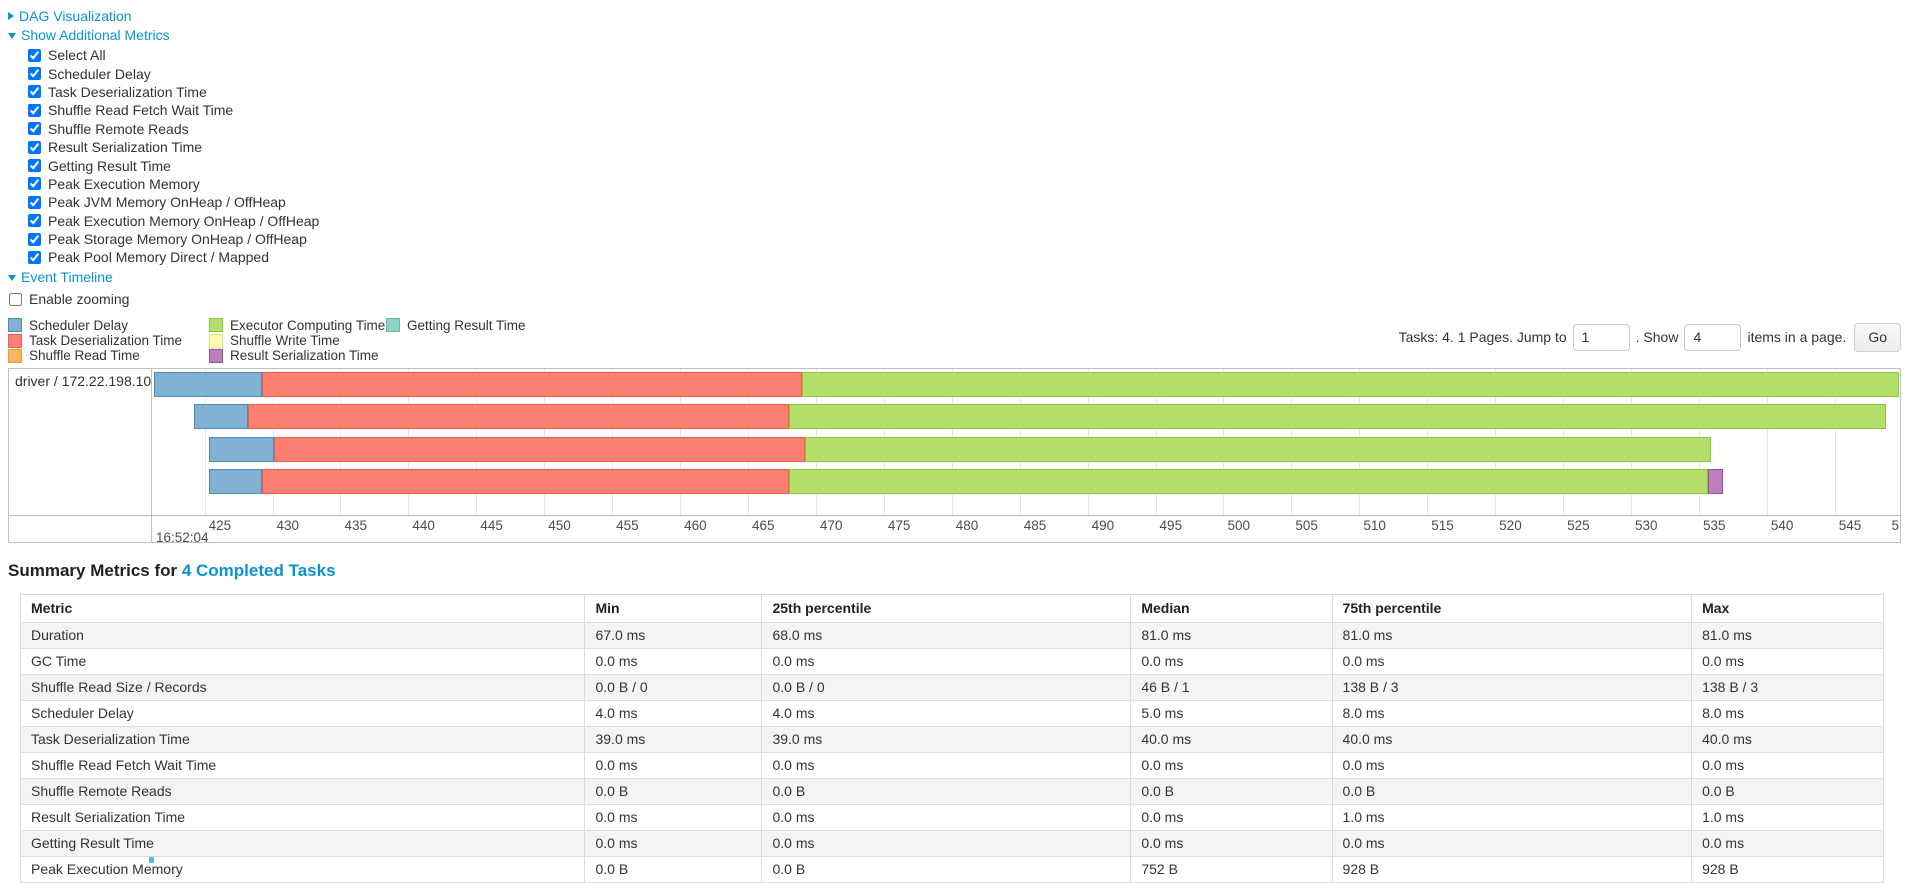  What do you see at coordinates (158, 257) in the screenshot?
I see `checkbox-label: Peak Pool Memory Direct / Mapped` at bounding box center [158, 257].